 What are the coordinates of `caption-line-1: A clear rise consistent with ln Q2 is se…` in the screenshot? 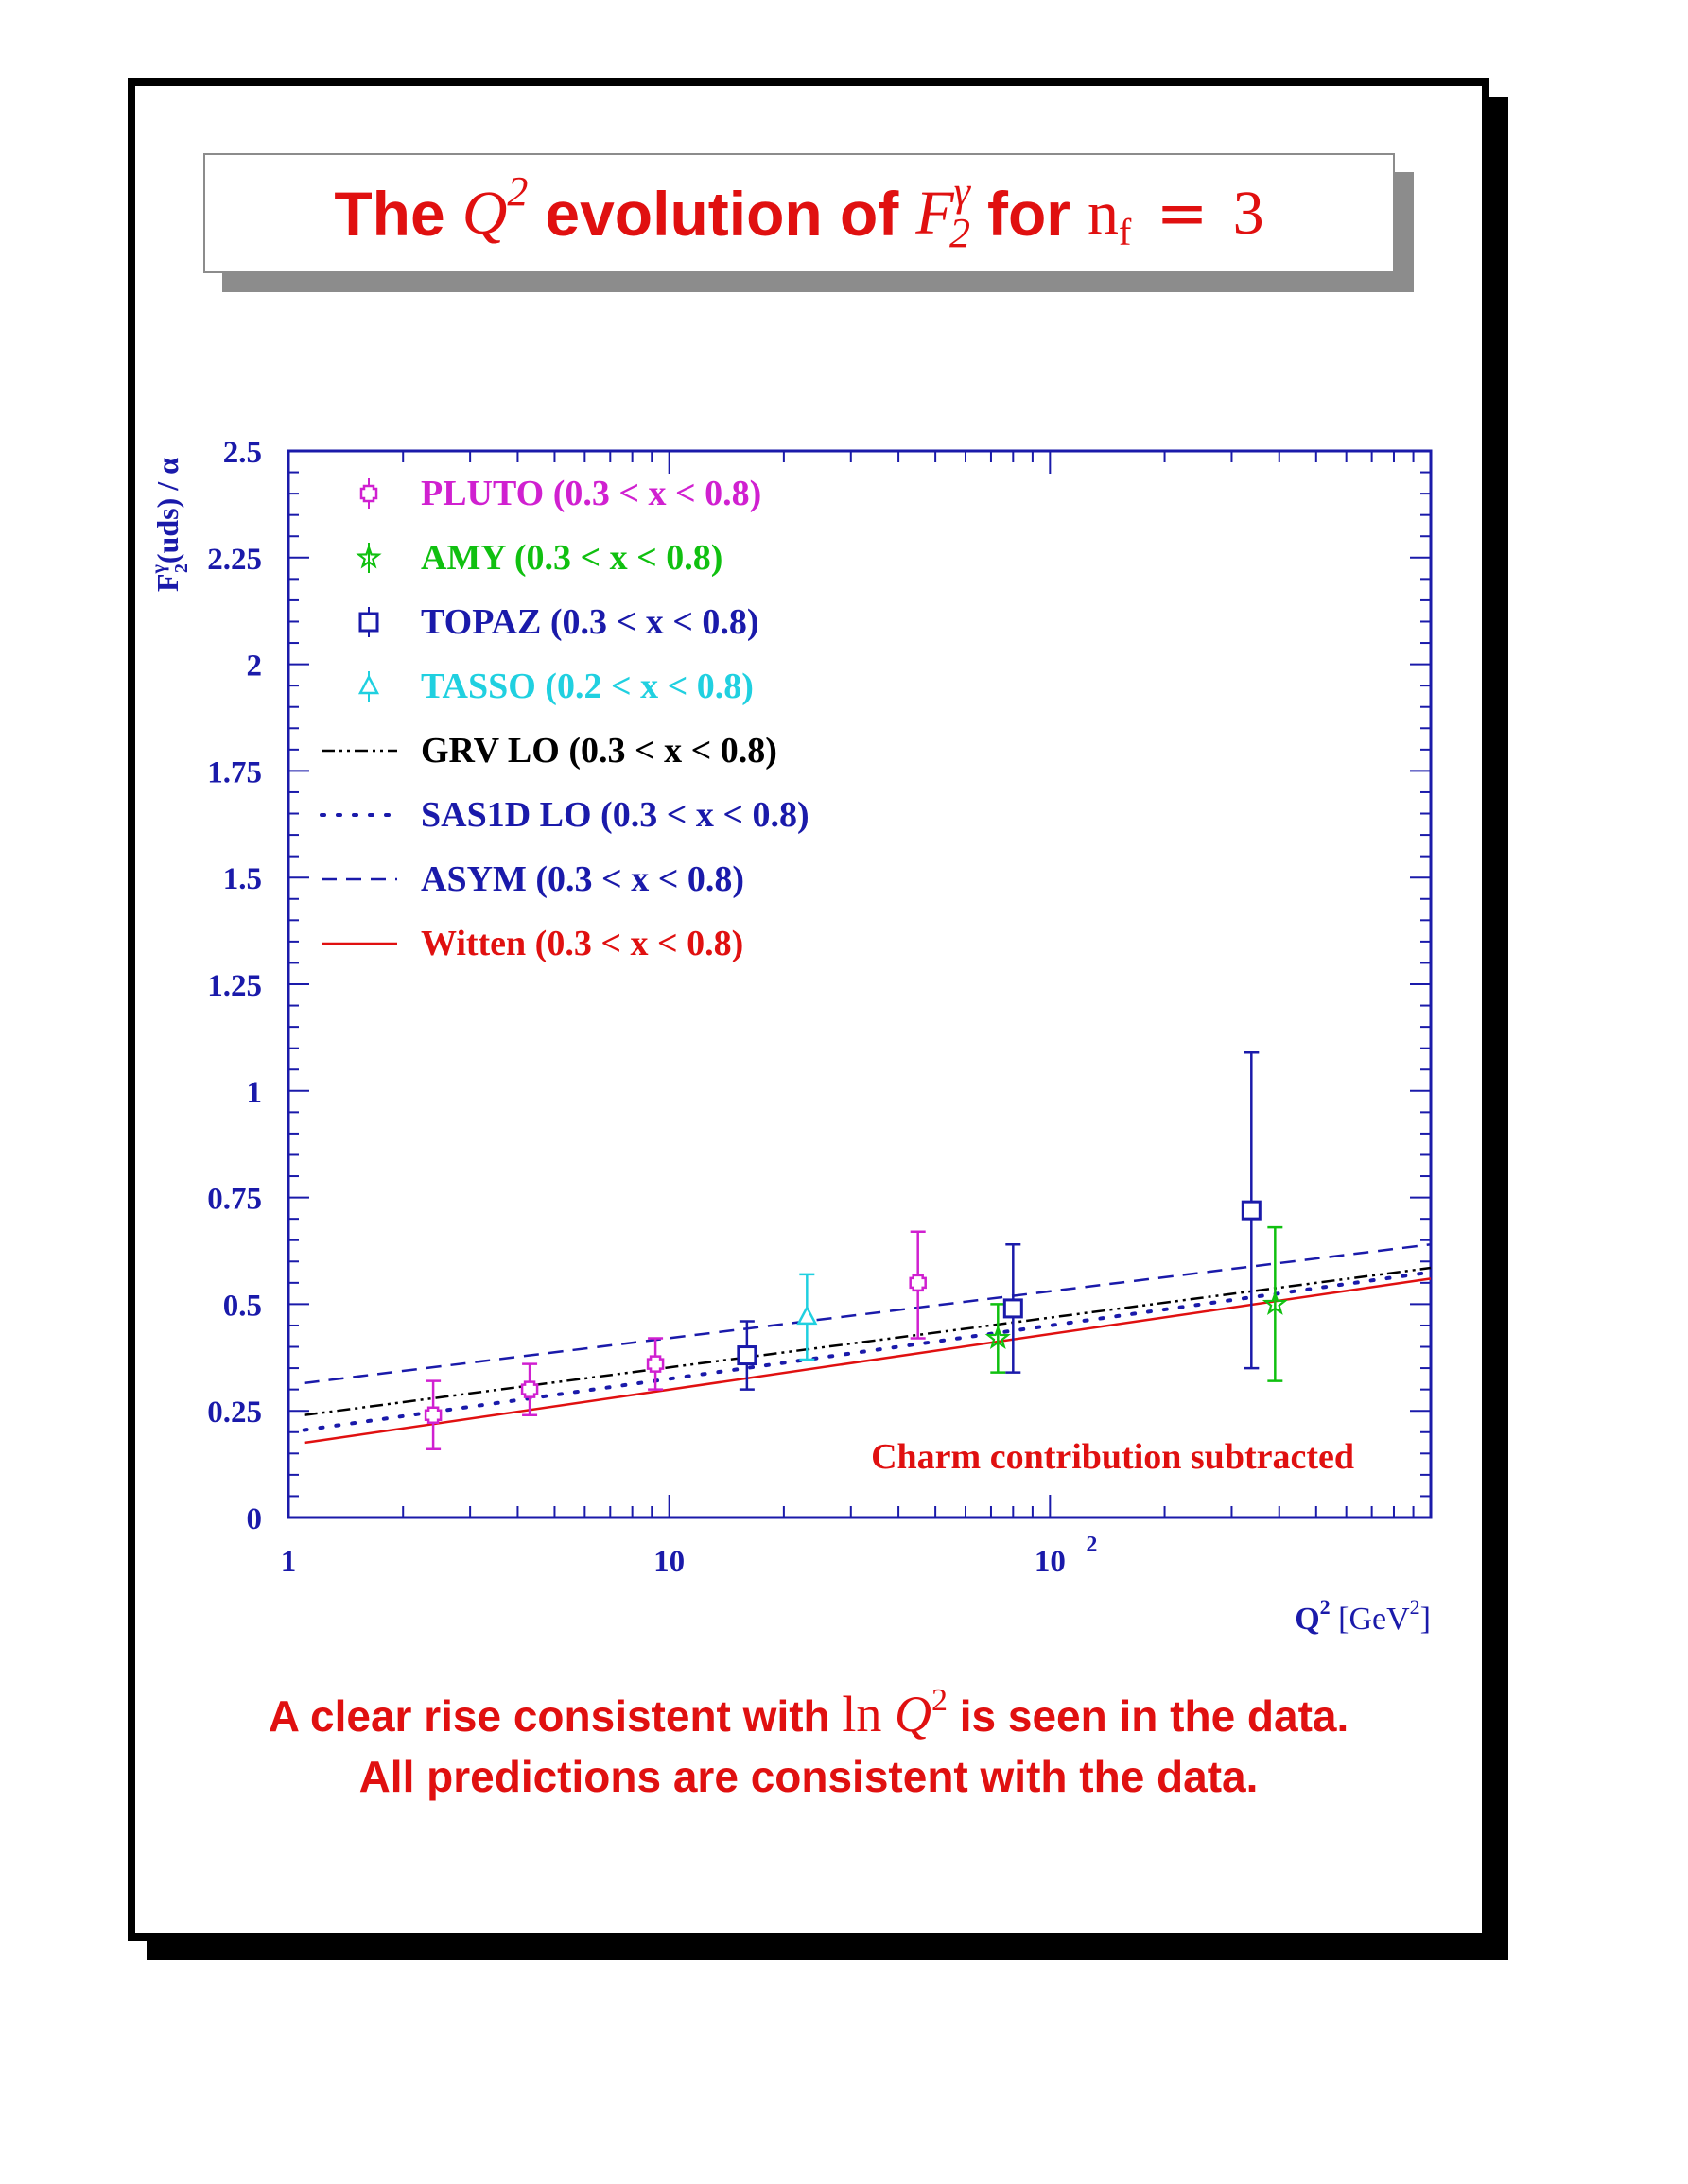 It's located at (808, 1713).